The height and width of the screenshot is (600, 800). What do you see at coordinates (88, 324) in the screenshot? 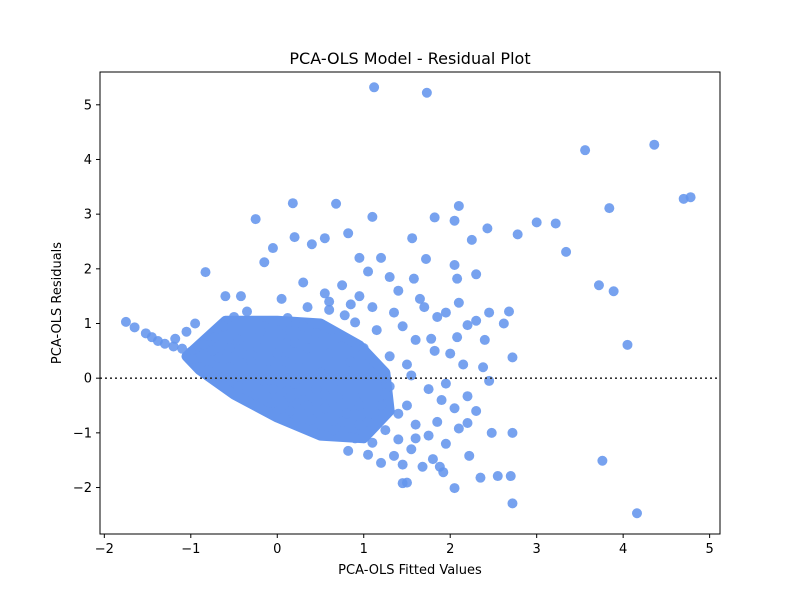
I see `y-tick-label: 1` at bounding box center [88, 324].